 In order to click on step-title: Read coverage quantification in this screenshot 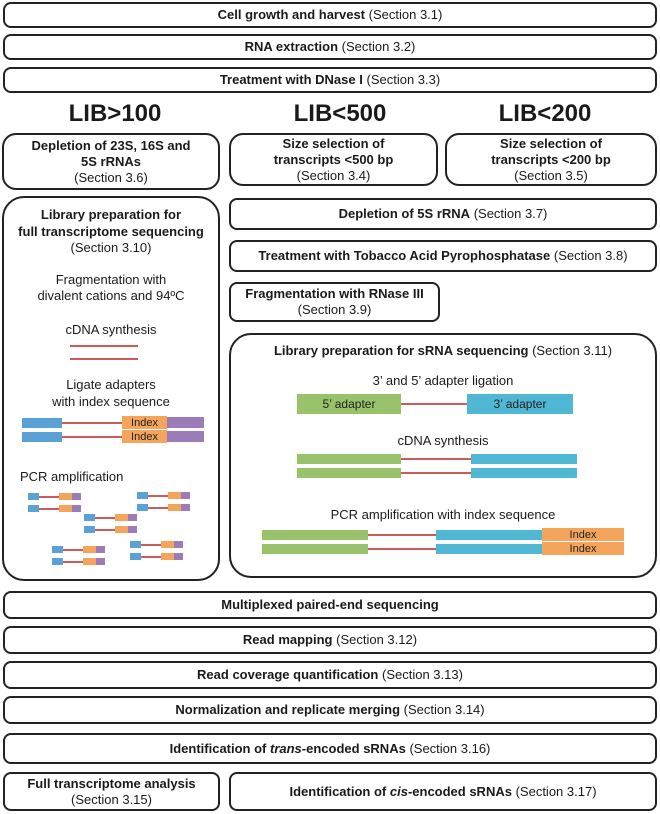, I will do `click(288, 674)`.